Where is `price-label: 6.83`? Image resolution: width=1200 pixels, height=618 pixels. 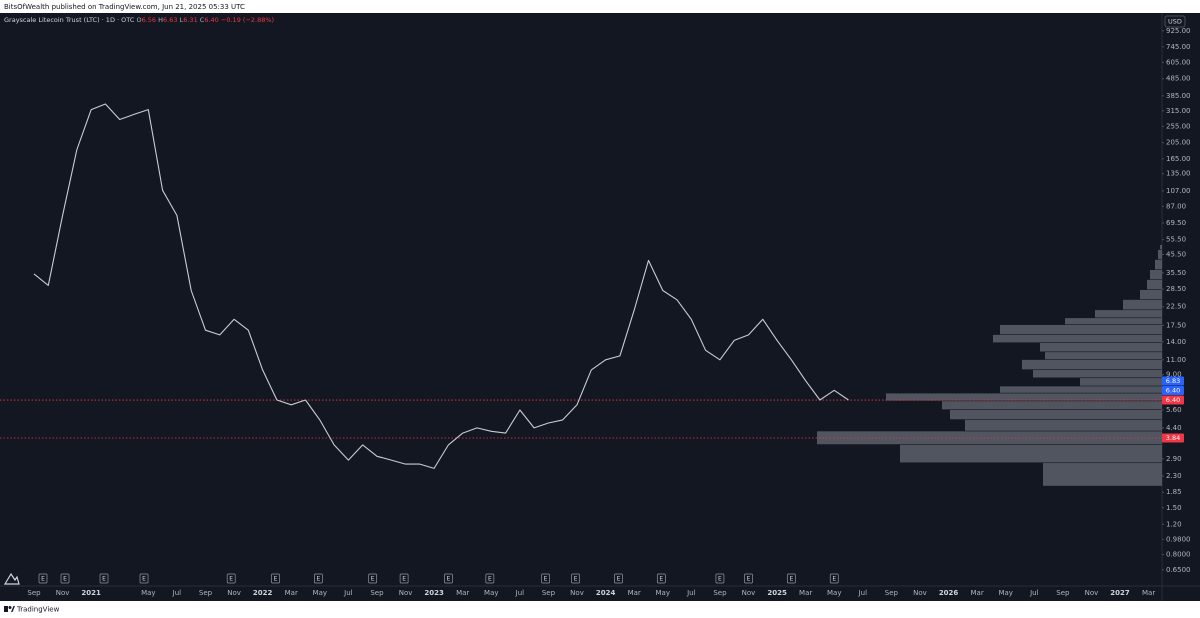
price-label: 6.83 is located at coordinates (1173, 381).